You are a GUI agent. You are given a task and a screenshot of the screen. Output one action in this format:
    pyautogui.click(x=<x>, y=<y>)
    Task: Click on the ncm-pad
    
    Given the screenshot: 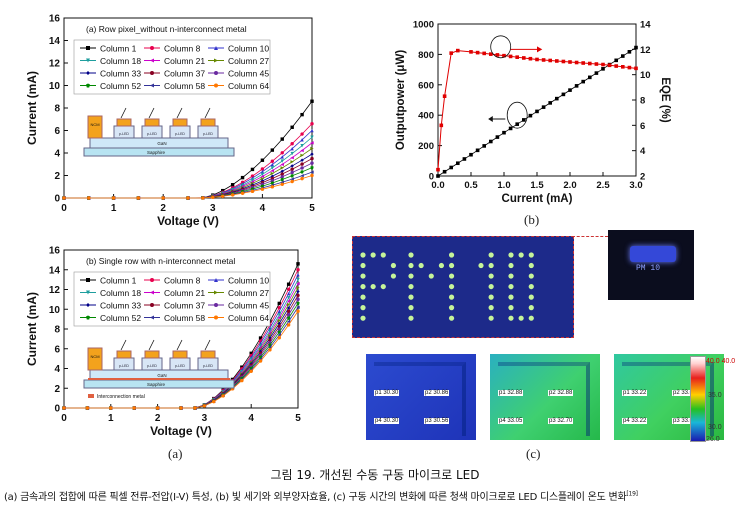 What is the action you would take?
    pyautogui.click(x=95, y=359)
    